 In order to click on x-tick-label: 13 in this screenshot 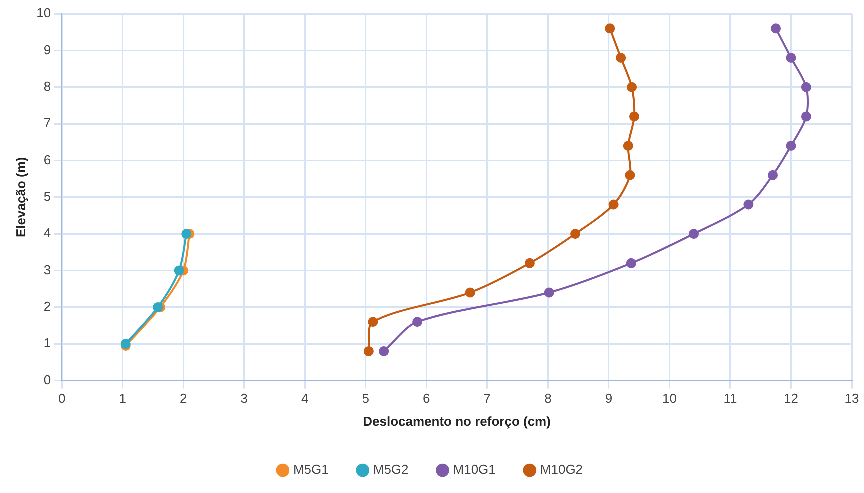, I will do `click(852, 398)`.